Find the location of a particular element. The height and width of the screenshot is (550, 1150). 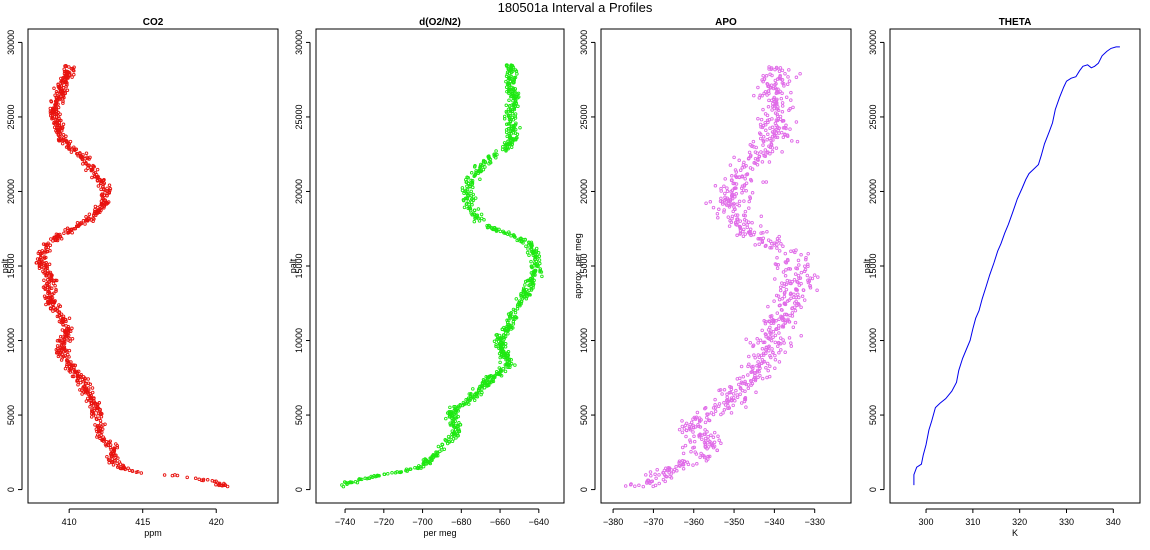

y-tick-label: 15000 is located at coordinates (11, 265).